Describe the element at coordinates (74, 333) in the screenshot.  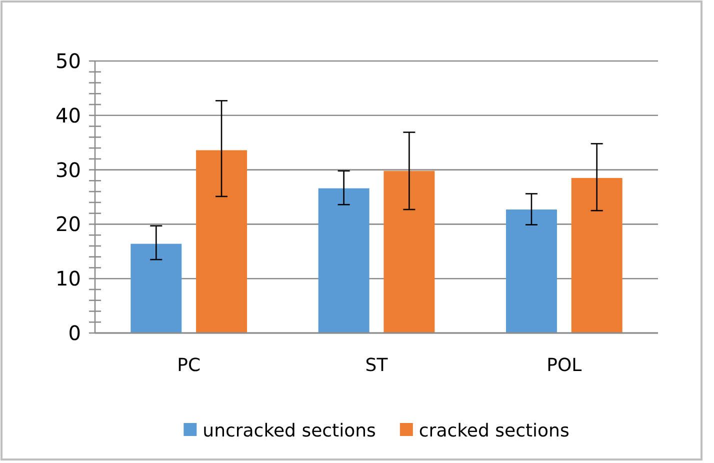
I see `y-tick-label: 0` at that location.